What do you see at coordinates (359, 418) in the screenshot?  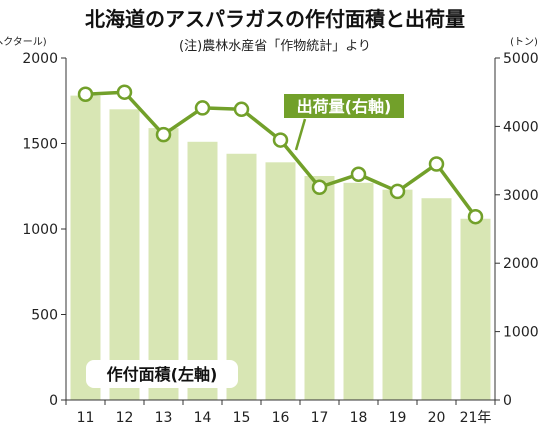 I see `x-tick-label: 18` at bounding box center [359, 418].